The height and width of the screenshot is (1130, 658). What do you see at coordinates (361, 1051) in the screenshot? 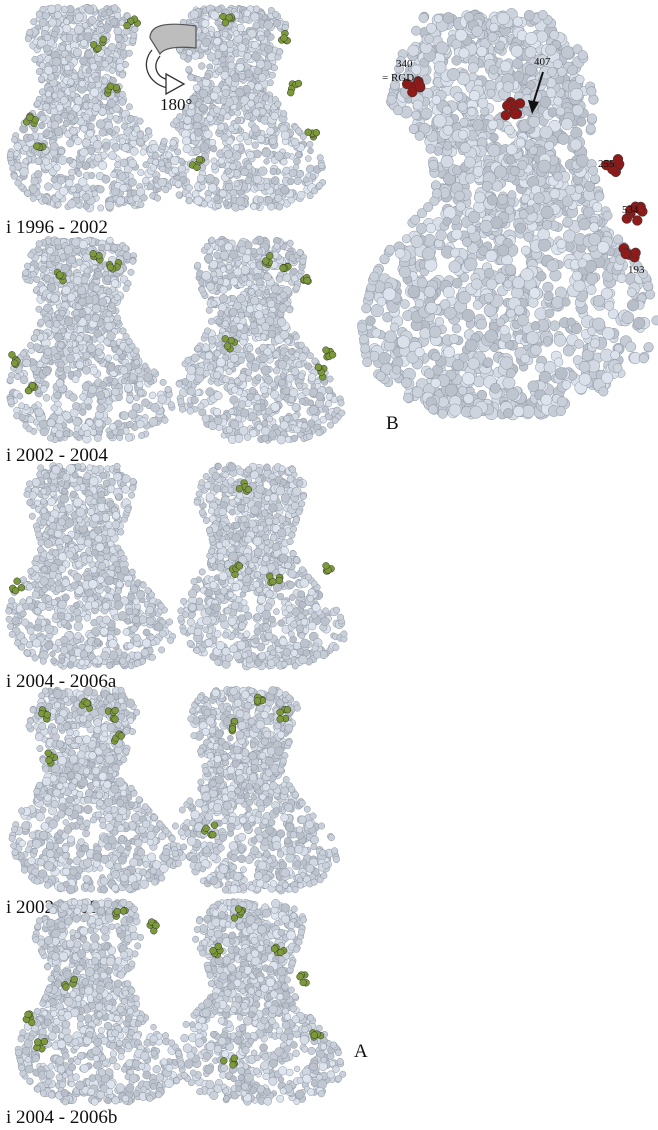
I see `panel-a-label: A` at bounding box center [361, 1051].